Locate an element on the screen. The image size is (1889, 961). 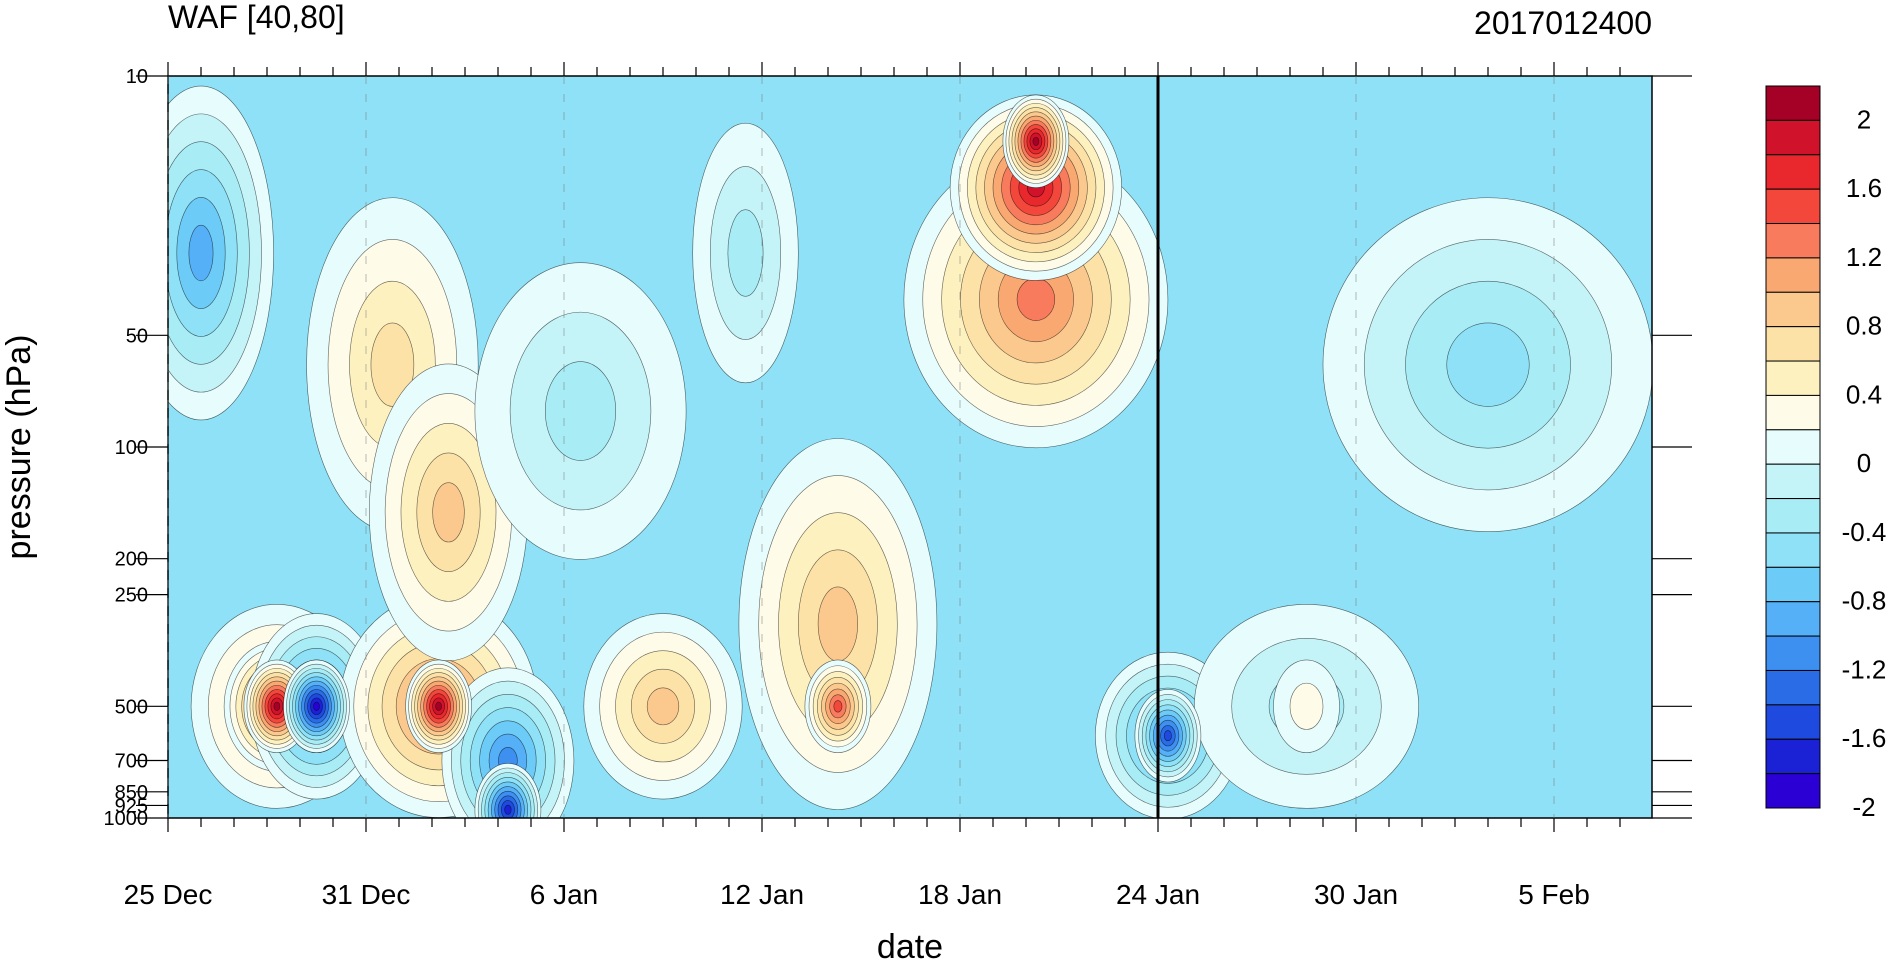
y-tick-label: 50 is located at coordinates (137, 336).